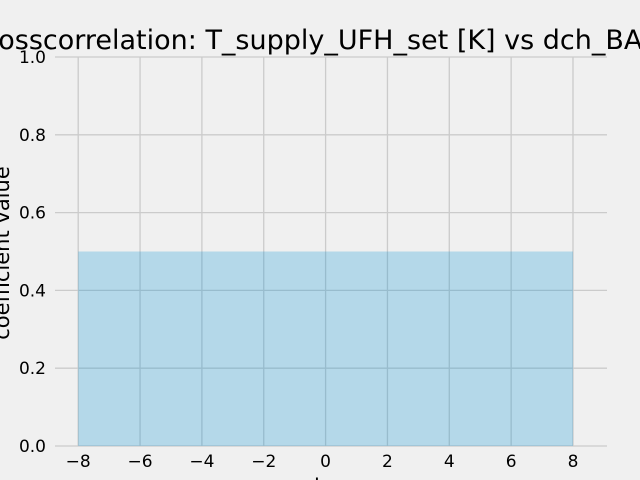 This screenshot has width=640, height=480. Describe the element at coordinates (32, 369) in the screenshot. I see `y-tick-label: 0.2` at that location.